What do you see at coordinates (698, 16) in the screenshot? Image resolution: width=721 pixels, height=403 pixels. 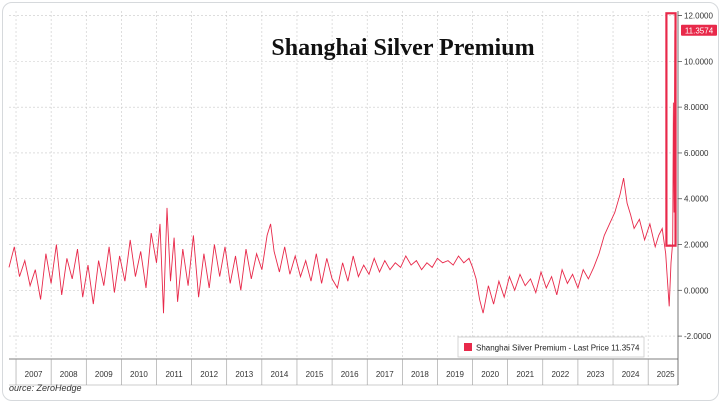 I see `y-tick-label: 12.0000` at bounding box center [698, 16].